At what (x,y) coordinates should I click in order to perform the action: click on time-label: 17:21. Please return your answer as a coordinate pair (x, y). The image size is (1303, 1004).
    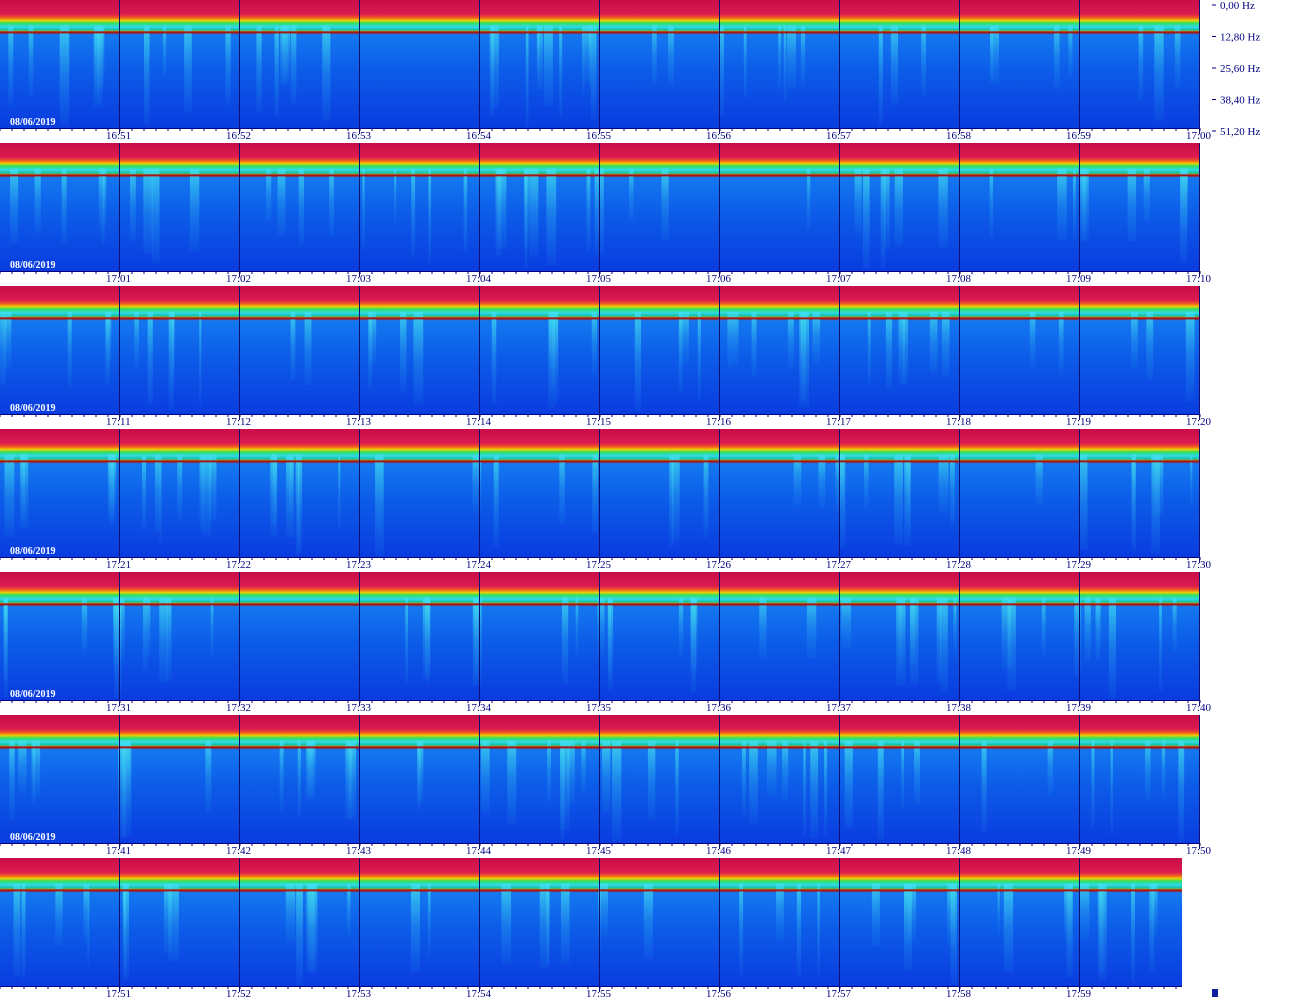
    Looking at the image, I should click on (118, 565).